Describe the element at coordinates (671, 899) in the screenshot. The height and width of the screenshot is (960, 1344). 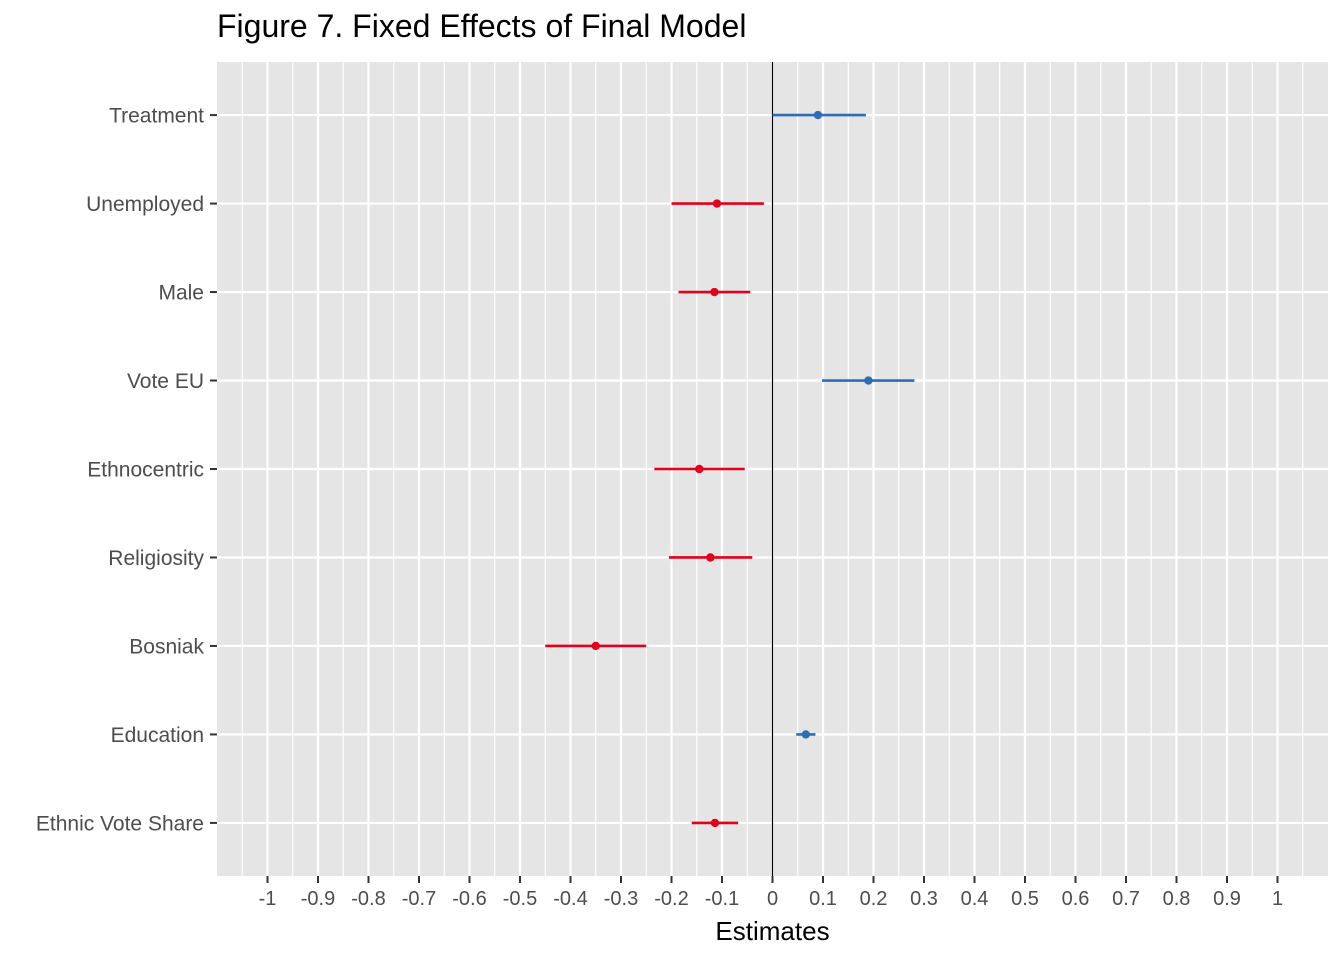
I see `x-tick-label: -0.2` at that location.